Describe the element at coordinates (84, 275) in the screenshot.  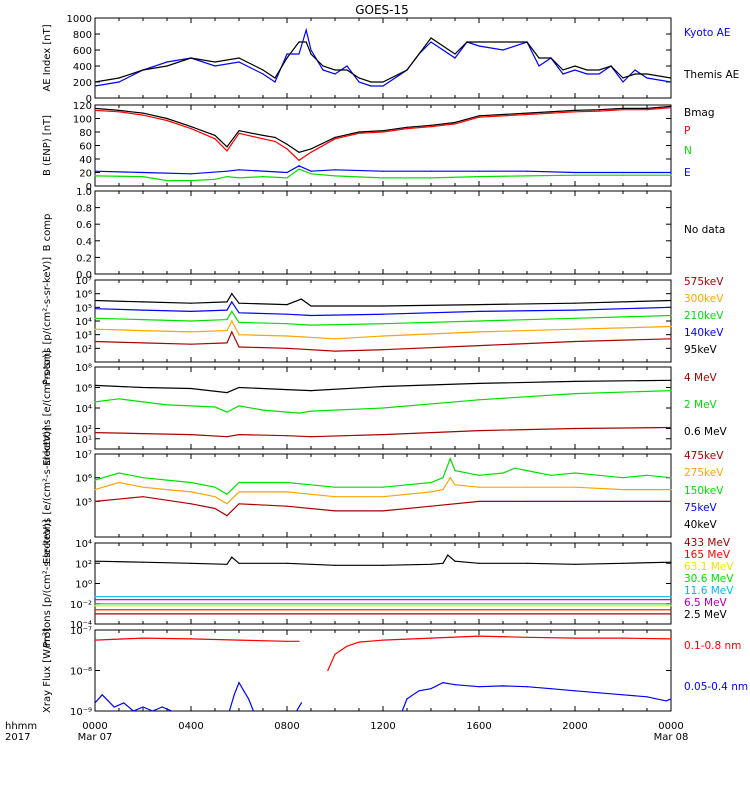
I see `y-tick-label: 0.0` at that location.